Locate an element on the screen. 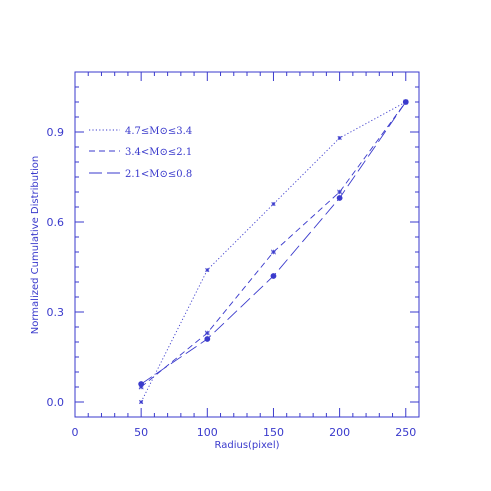 This screenshot has height=491, width=491. legend-label: 2.1<M⊙≤0.8 is located at coordinates (158, 174).